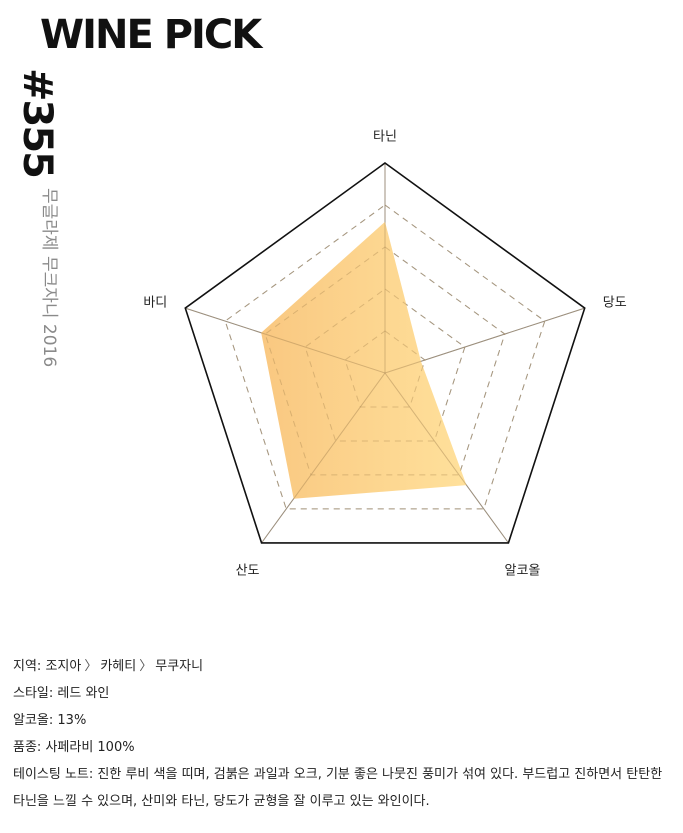 Image resolution: width=683 pixels, height=833 pixels. What do you see at coordinates (29, 666) in the screenshot?
I see `region-label: 지역:` at bounding box center [29, 666].